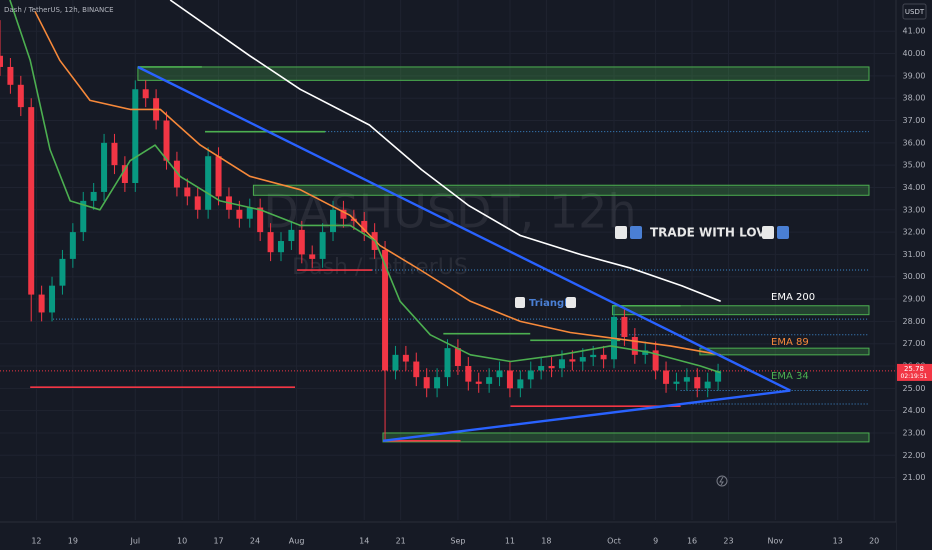  What do you see at coordinates (914, 343) in the screenshot?
I see `y-tick-label: 27.00` at bounding box center [914, 343].